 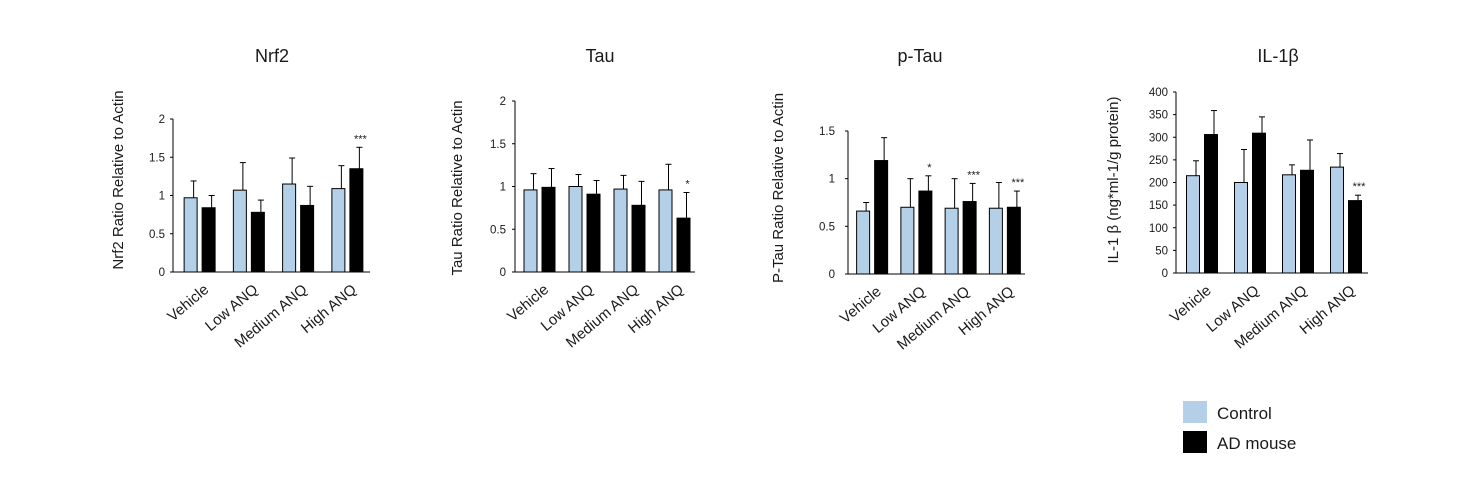 I want to click on y-tick-label: 400, so click(x=1158, y=93).